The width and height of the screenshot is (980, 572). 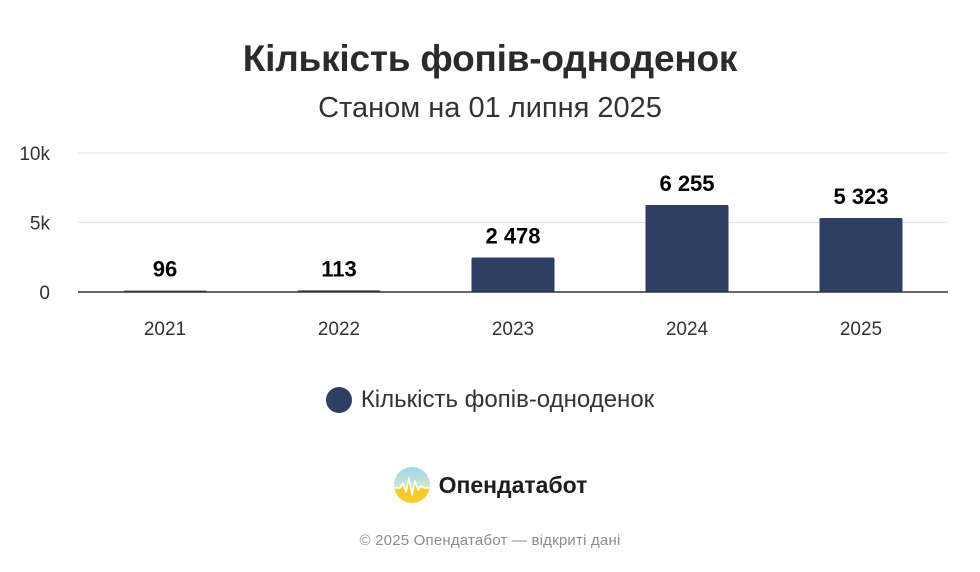 I want to click on y-tick-label: 10k, so click(x=34, y=154).